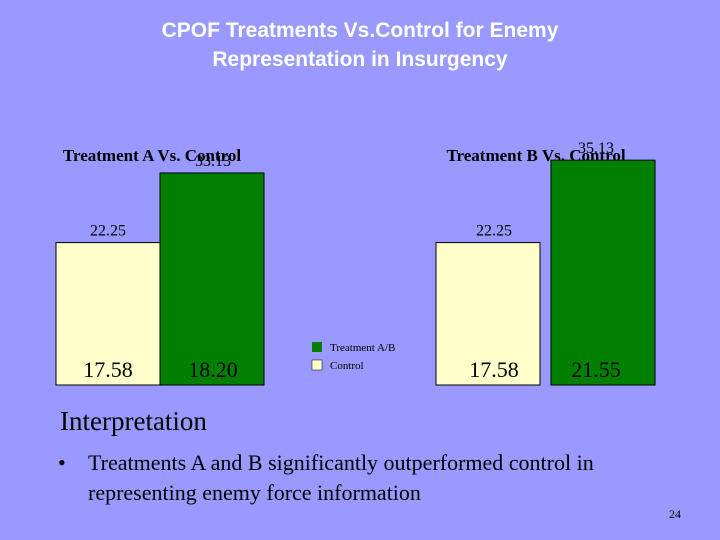 This screenshot has height=540, width=720. What do you see at coordinates (362, 348) in the screenshot?
I see `legend-label-treatment: Treatment A/B` at bounding box center [362, 348].